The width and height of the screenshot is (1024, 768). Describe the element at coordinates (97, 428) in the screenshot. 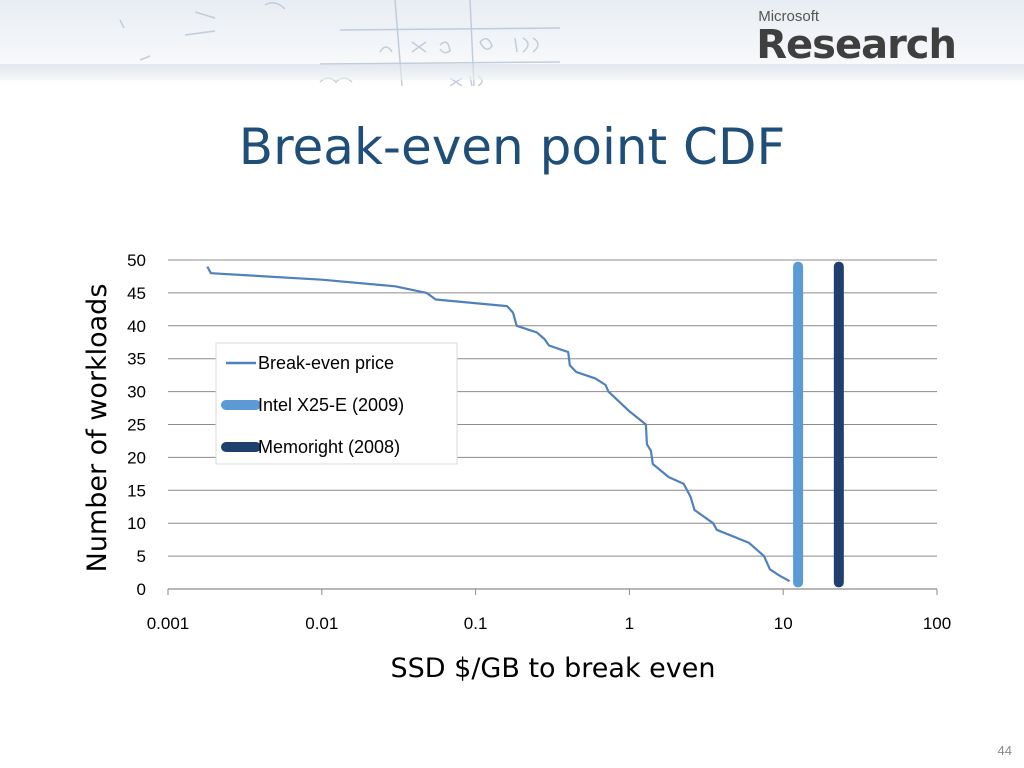

I see `y-axis-title: Number of workloads` at that location.